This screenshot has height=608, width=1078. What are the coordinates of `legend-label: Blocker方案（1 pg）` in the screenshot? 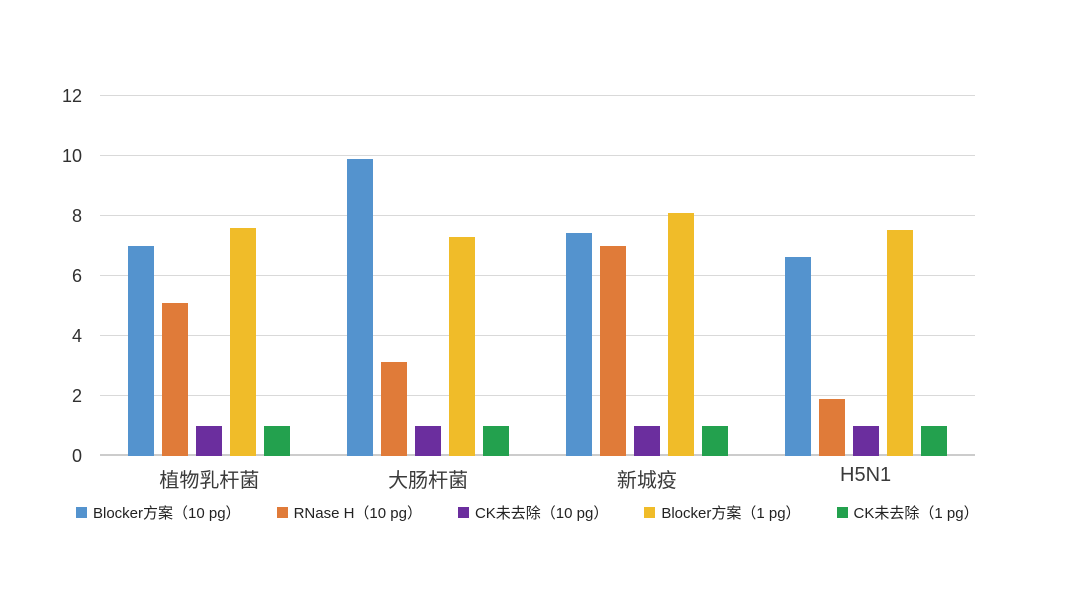 It's located at (731, 513).